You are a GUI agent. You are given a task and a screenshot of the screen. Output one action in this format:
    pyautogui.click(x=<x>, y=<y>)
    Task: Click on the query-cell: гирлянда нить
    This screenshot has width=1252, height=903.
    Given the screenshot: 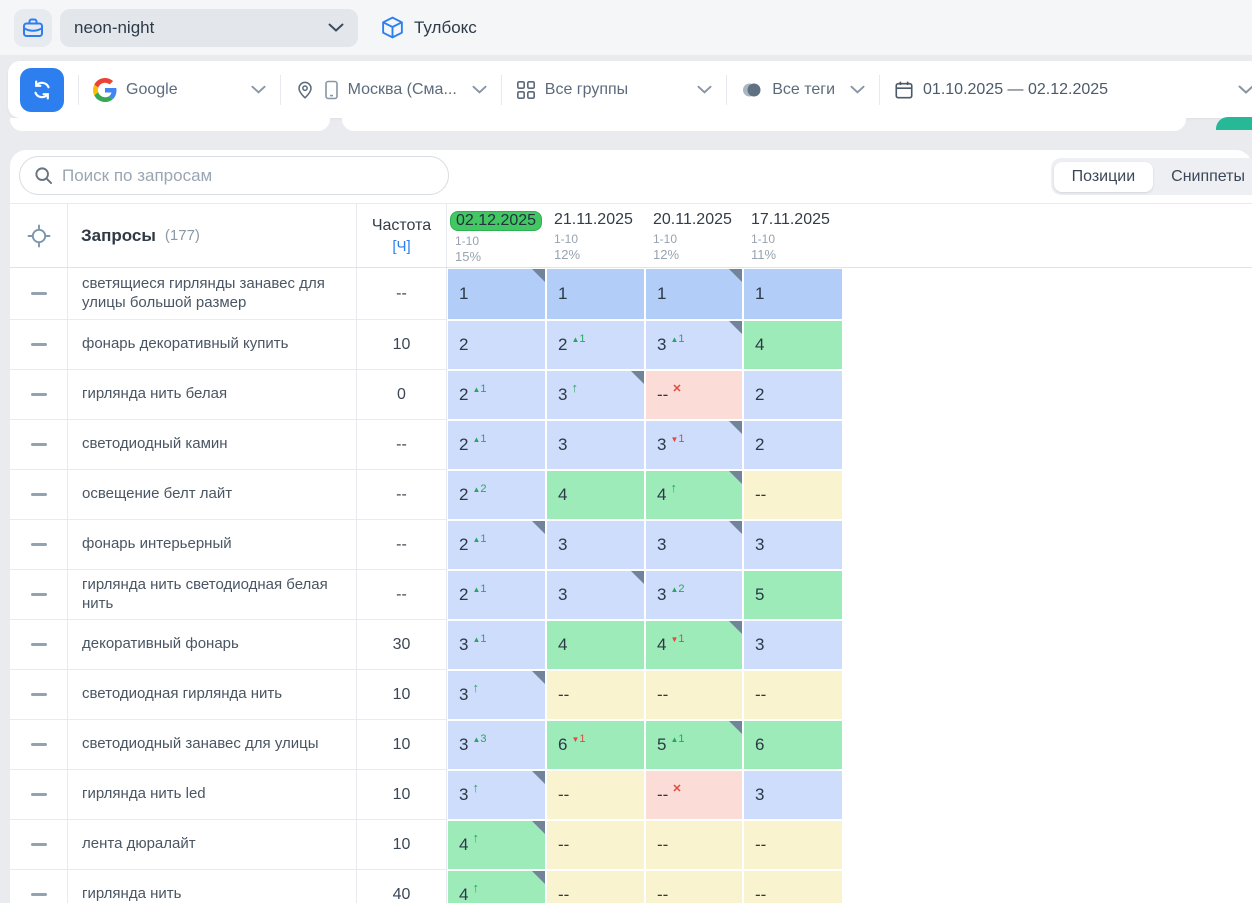 What is the action you would take?
    pyautogui.click(x=212, y=886)
    